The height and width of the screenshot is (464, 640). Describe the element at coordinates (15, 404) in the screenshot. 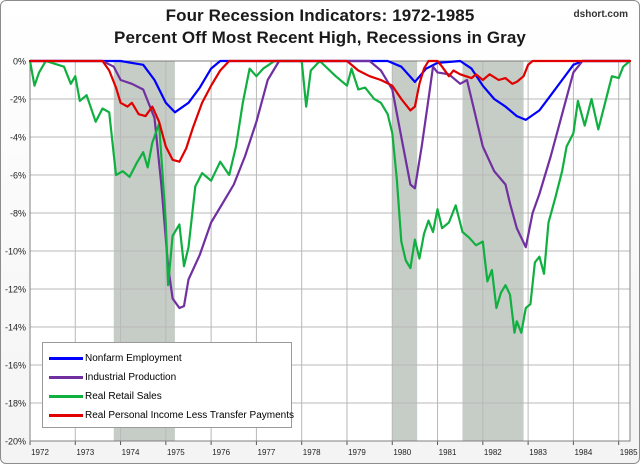

I see `y-tick-label: -18%` at that location.